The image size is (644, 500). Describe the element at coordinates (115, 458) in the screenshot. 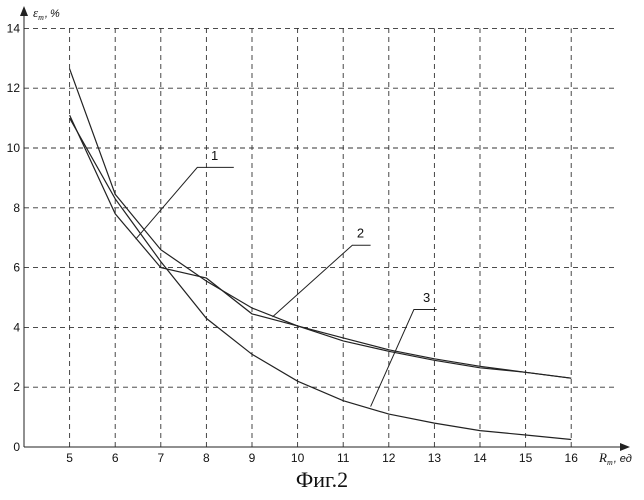

I see `x-tick-label: 6` at that location.